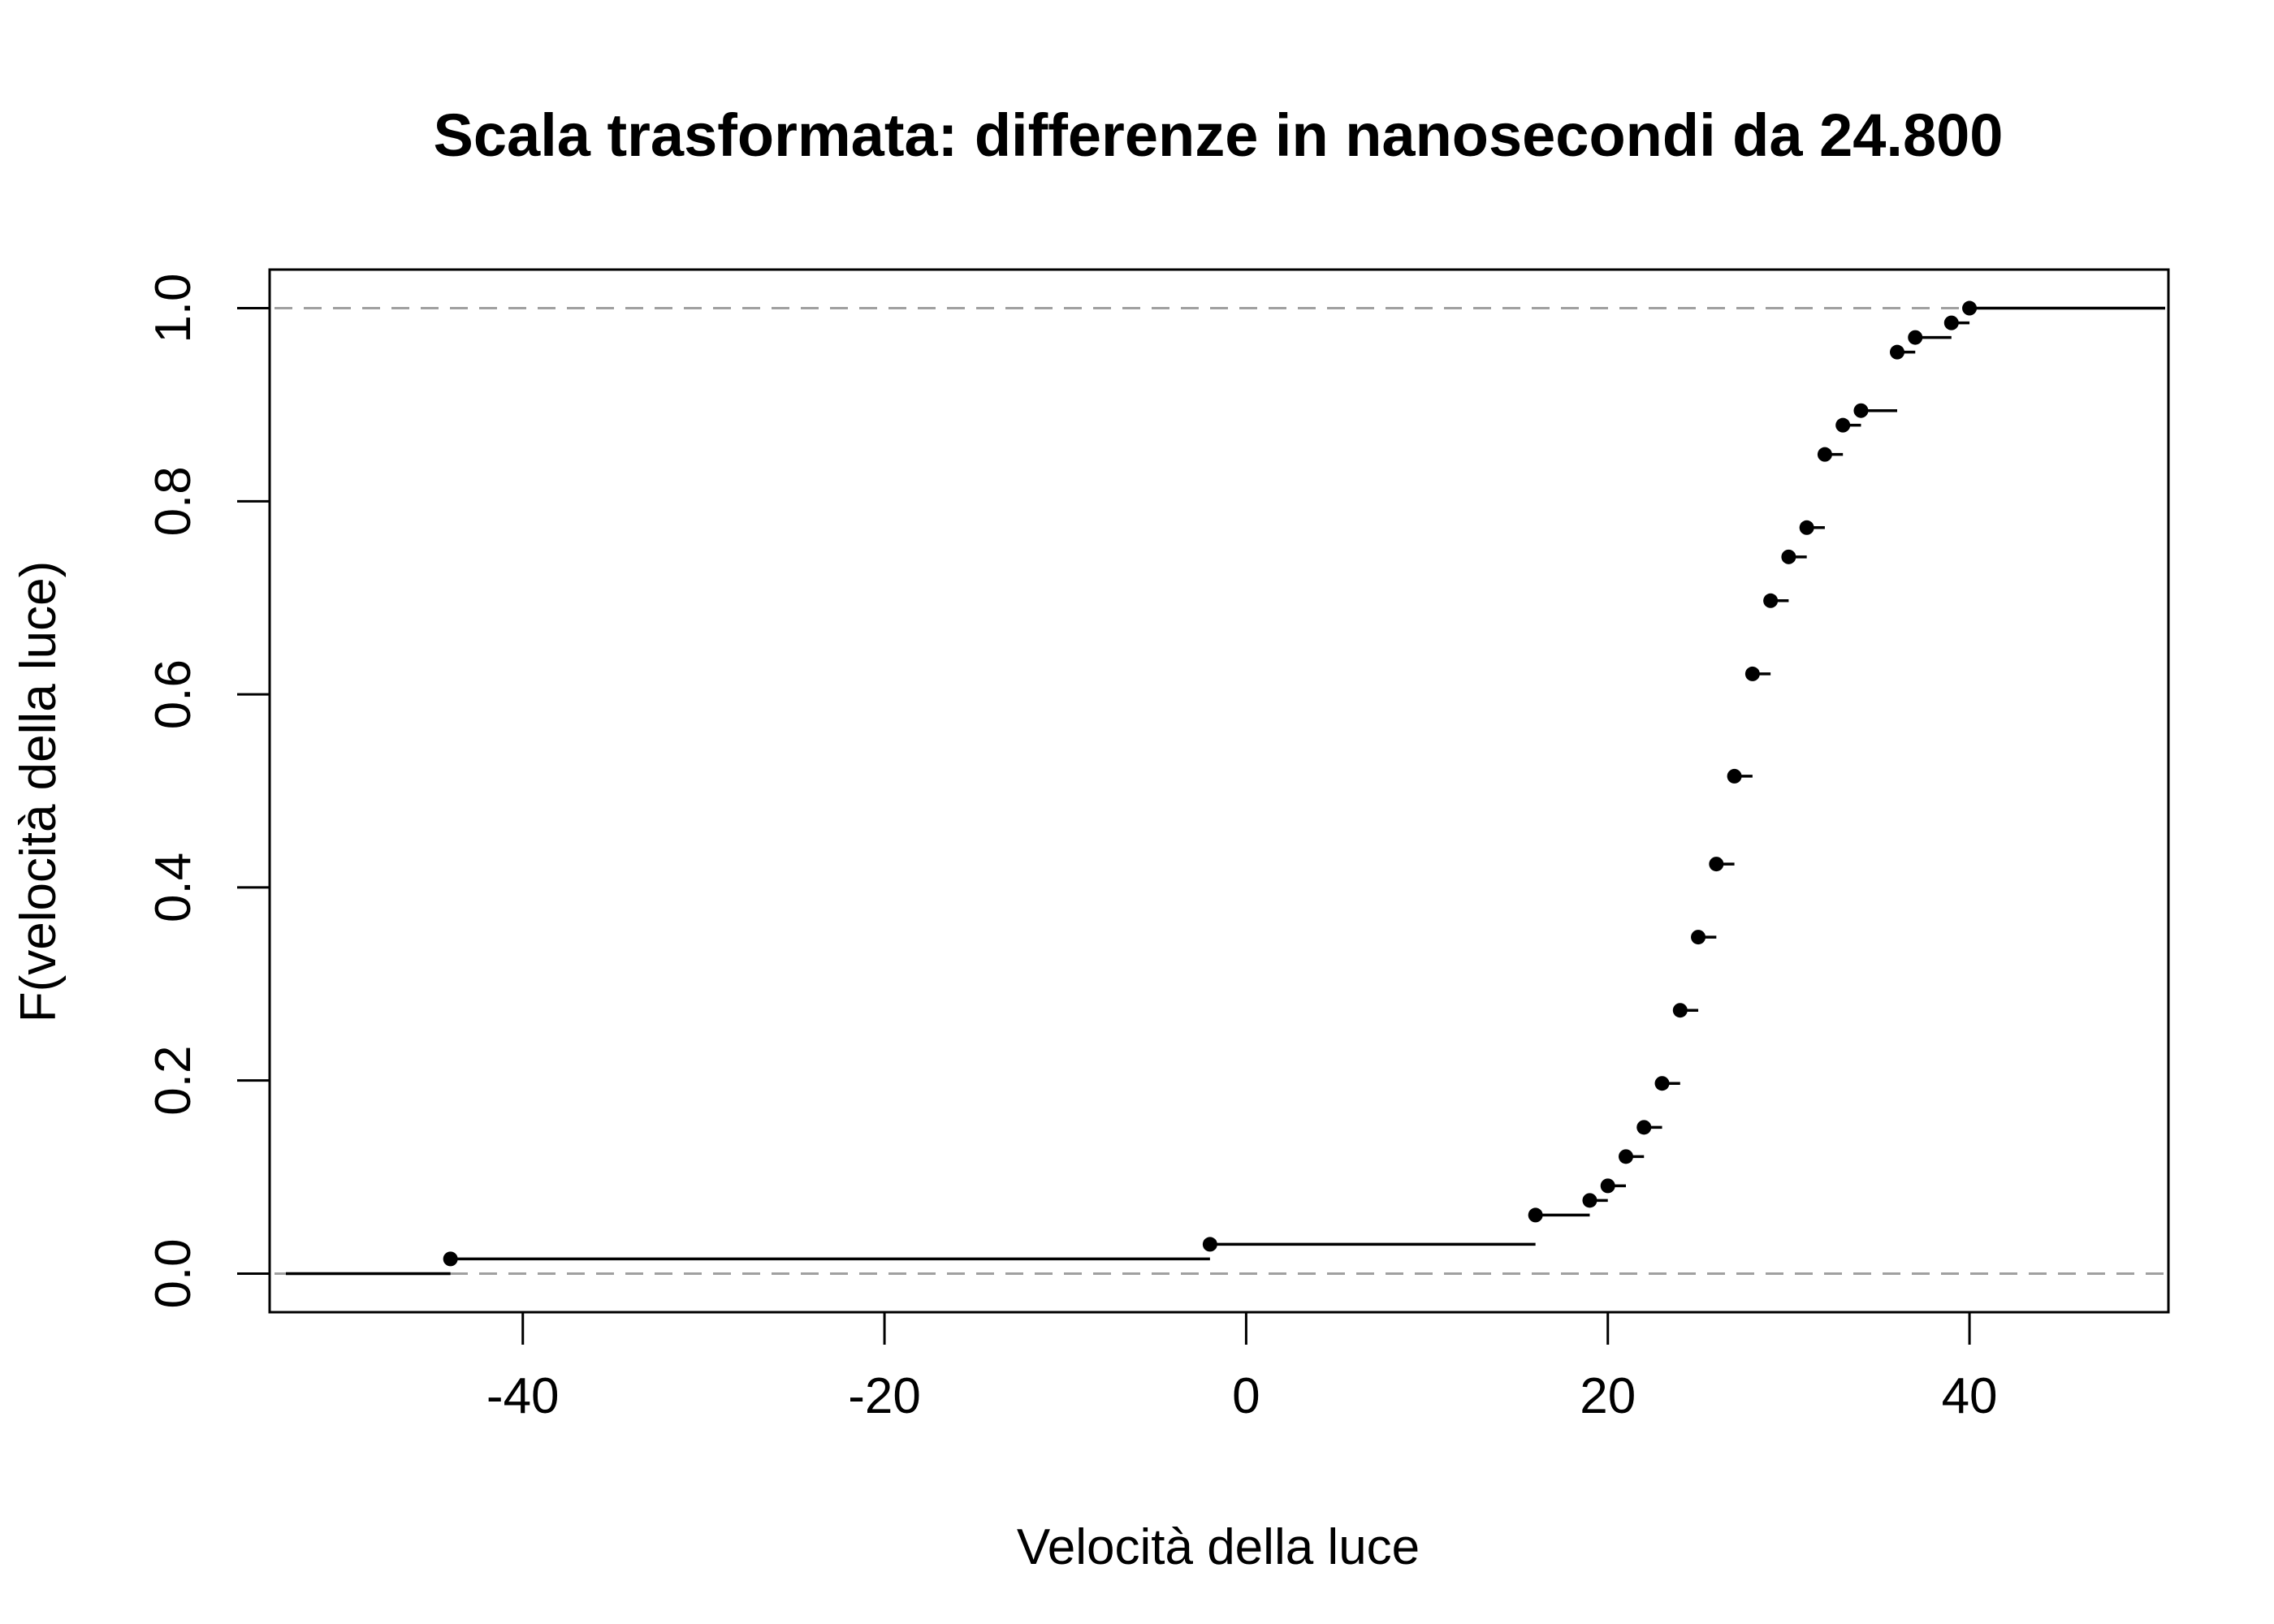 The width and height of the screenshot is (2274, 1624). I want to click on y-tick-label: 0.8, so click(173, 501).